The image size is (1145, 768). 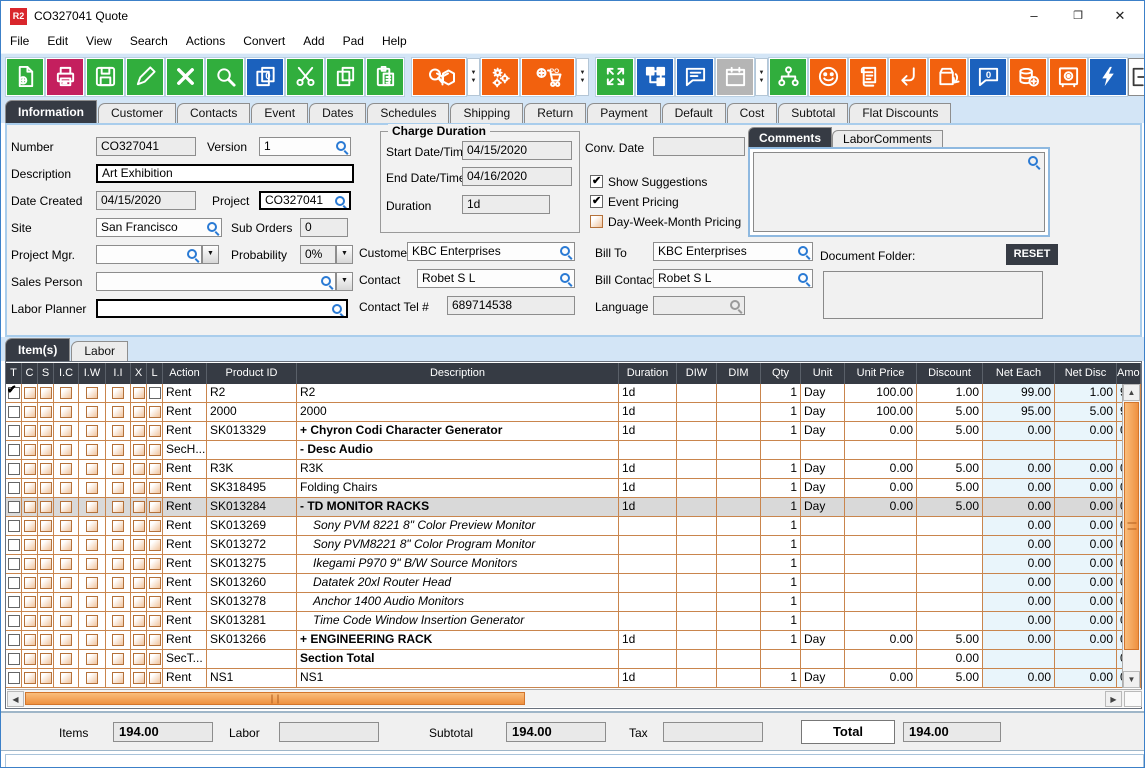 What do you see at coordinates (828, 76) in the screenshot?
I see `smiley-button` at bounding box center [828, 76].